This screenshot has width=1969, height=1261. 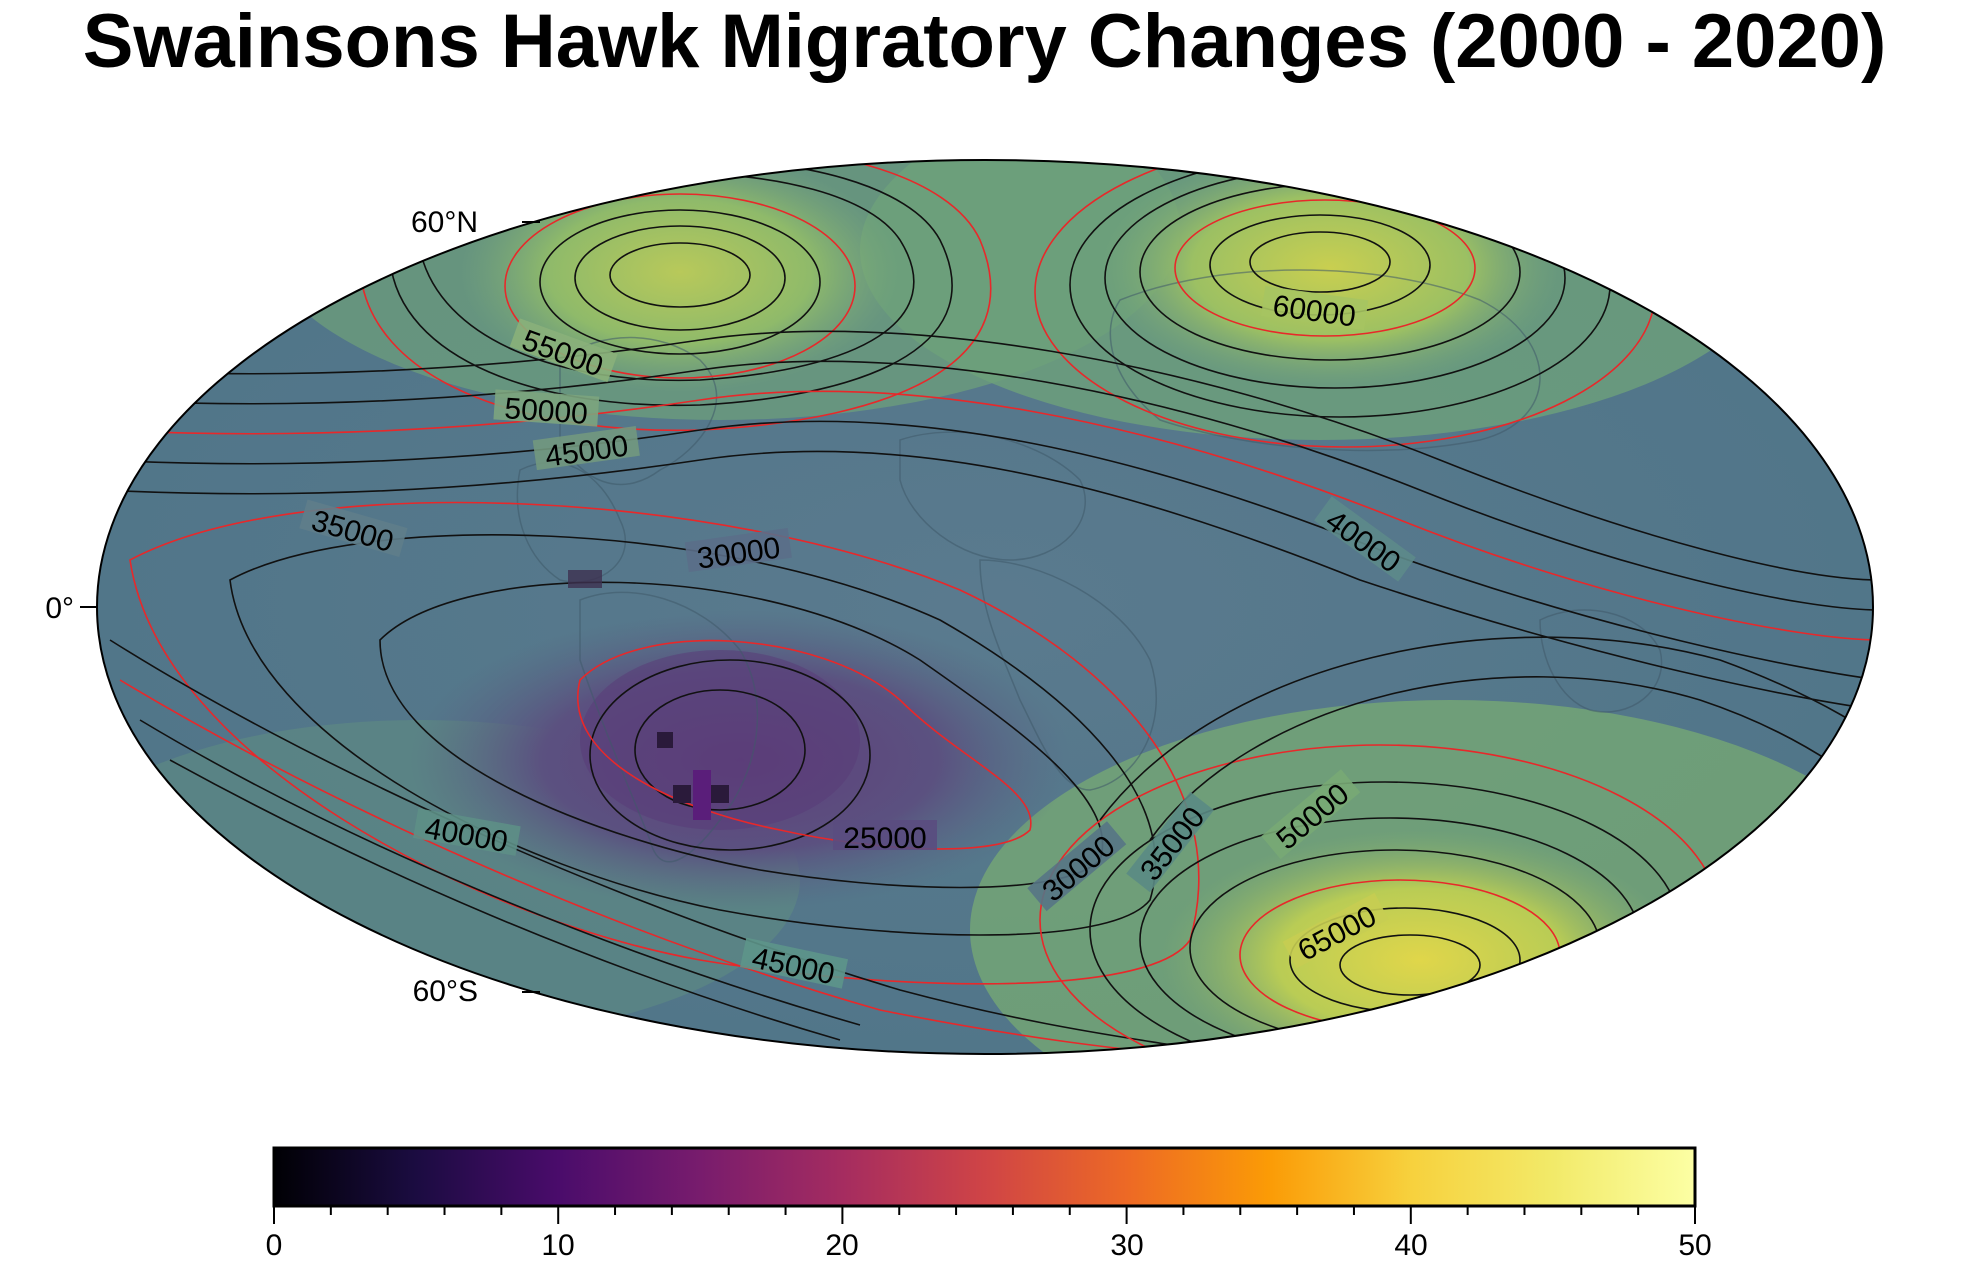 I want to click on contour-label: 50000, so click(x=546, y=411).